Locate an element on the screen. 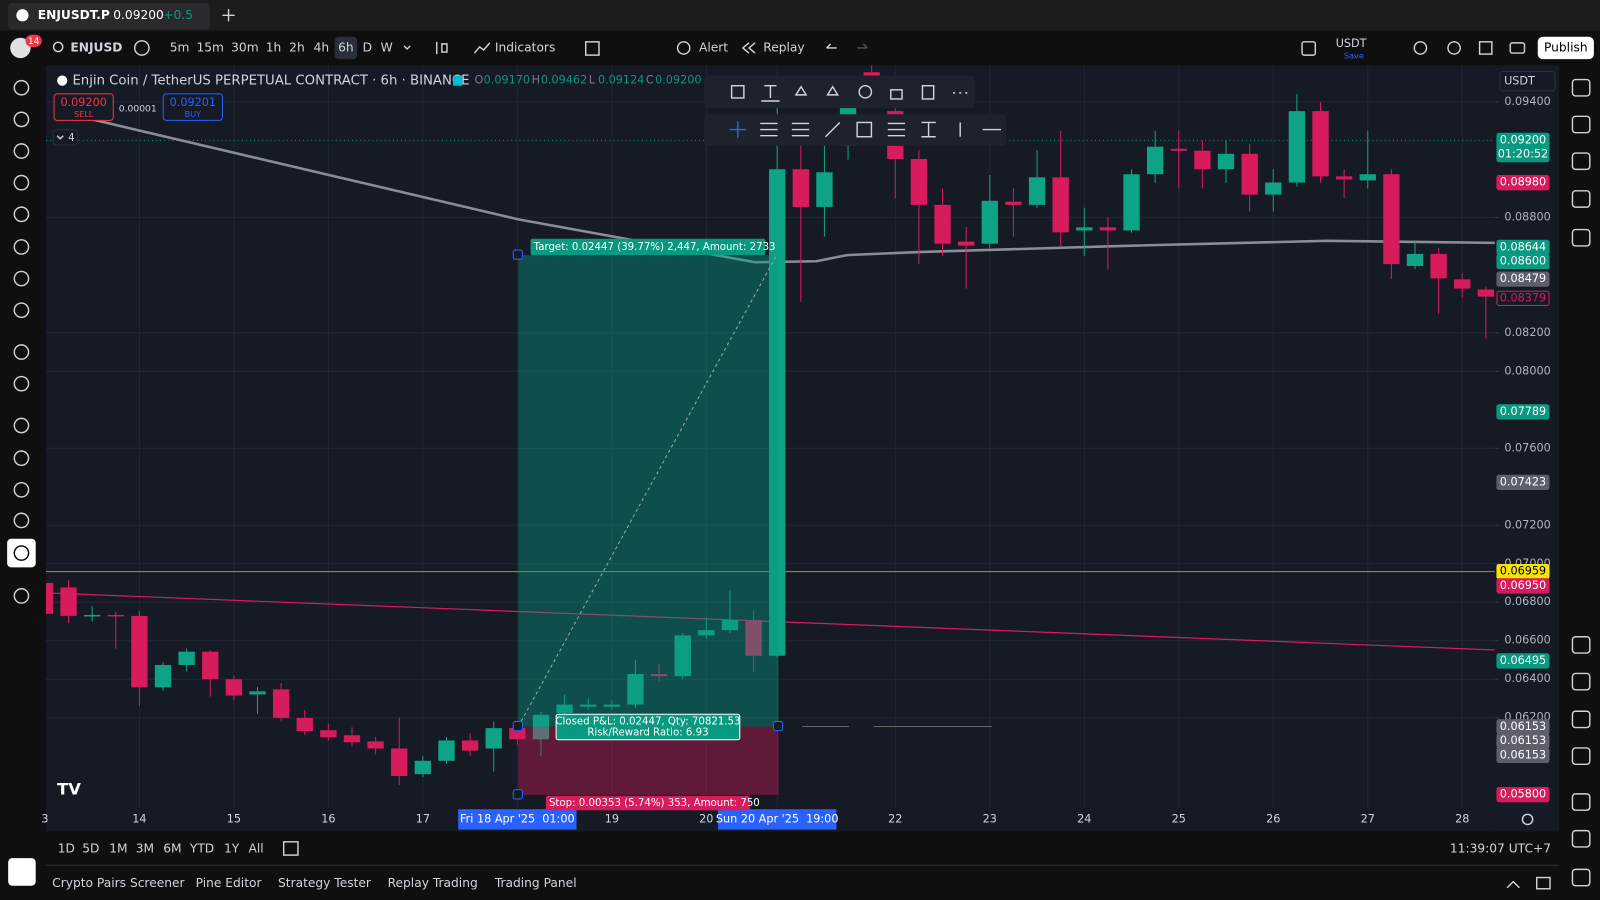 The width and height of the screenshot is (1600, 900). y-tick-label: 0.08200 is located at coordinates (1527, 332).